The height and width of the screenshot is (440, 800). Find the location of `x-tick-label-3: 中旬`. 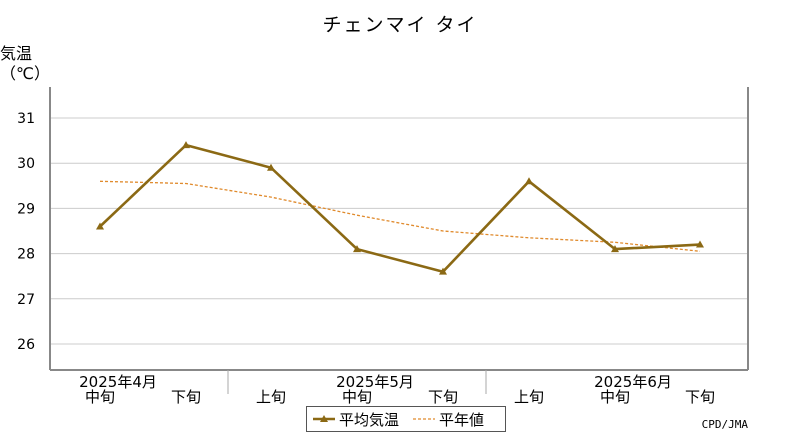

x-tick-label-3: 中旬 is located at coordinates (357, 397).